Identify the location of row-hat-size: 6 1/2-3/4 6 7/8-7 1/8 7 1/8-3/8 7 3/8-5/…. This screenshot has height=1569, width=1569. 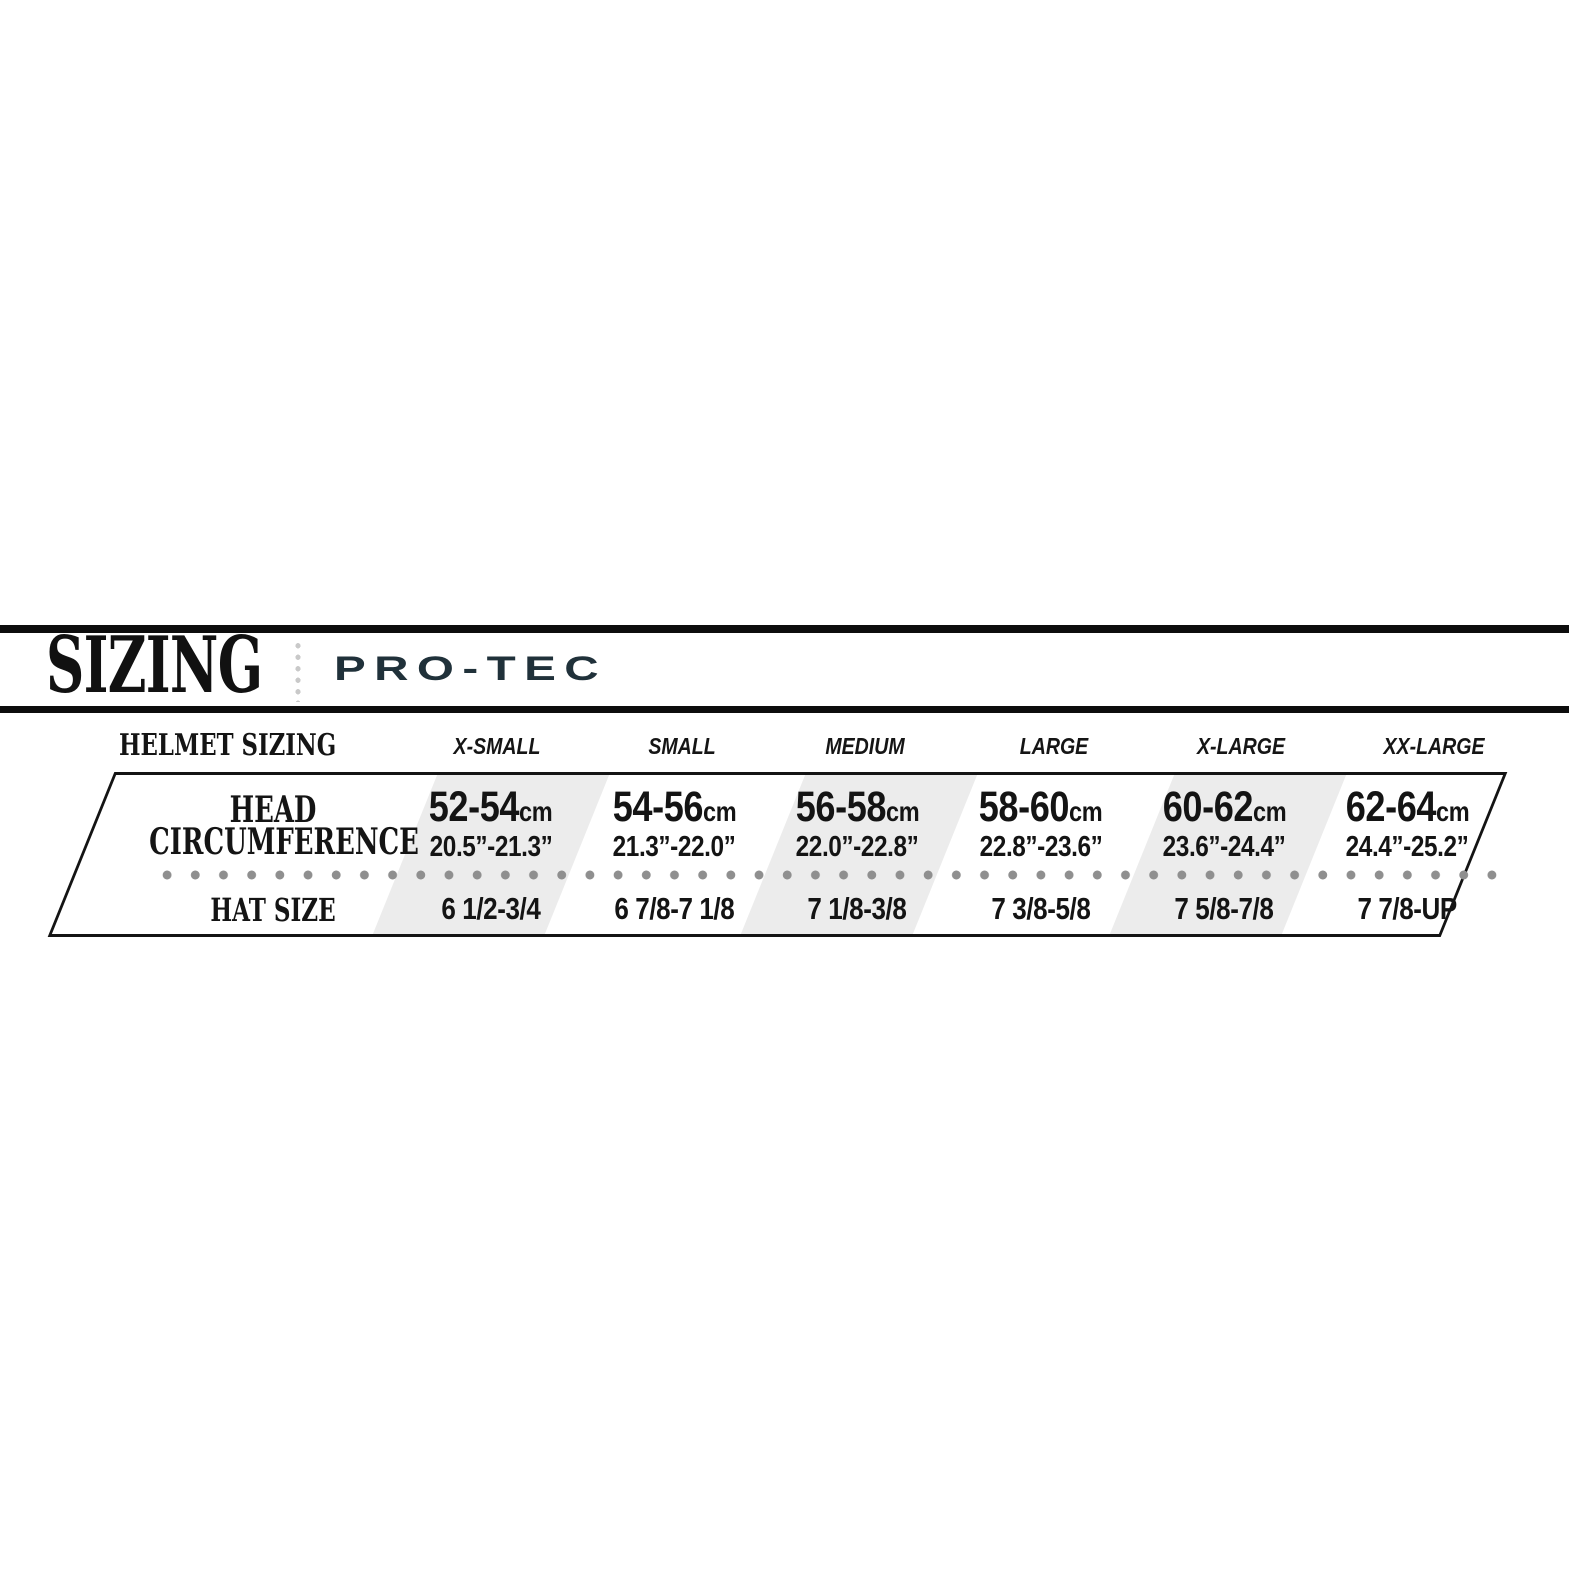
(949, 909).